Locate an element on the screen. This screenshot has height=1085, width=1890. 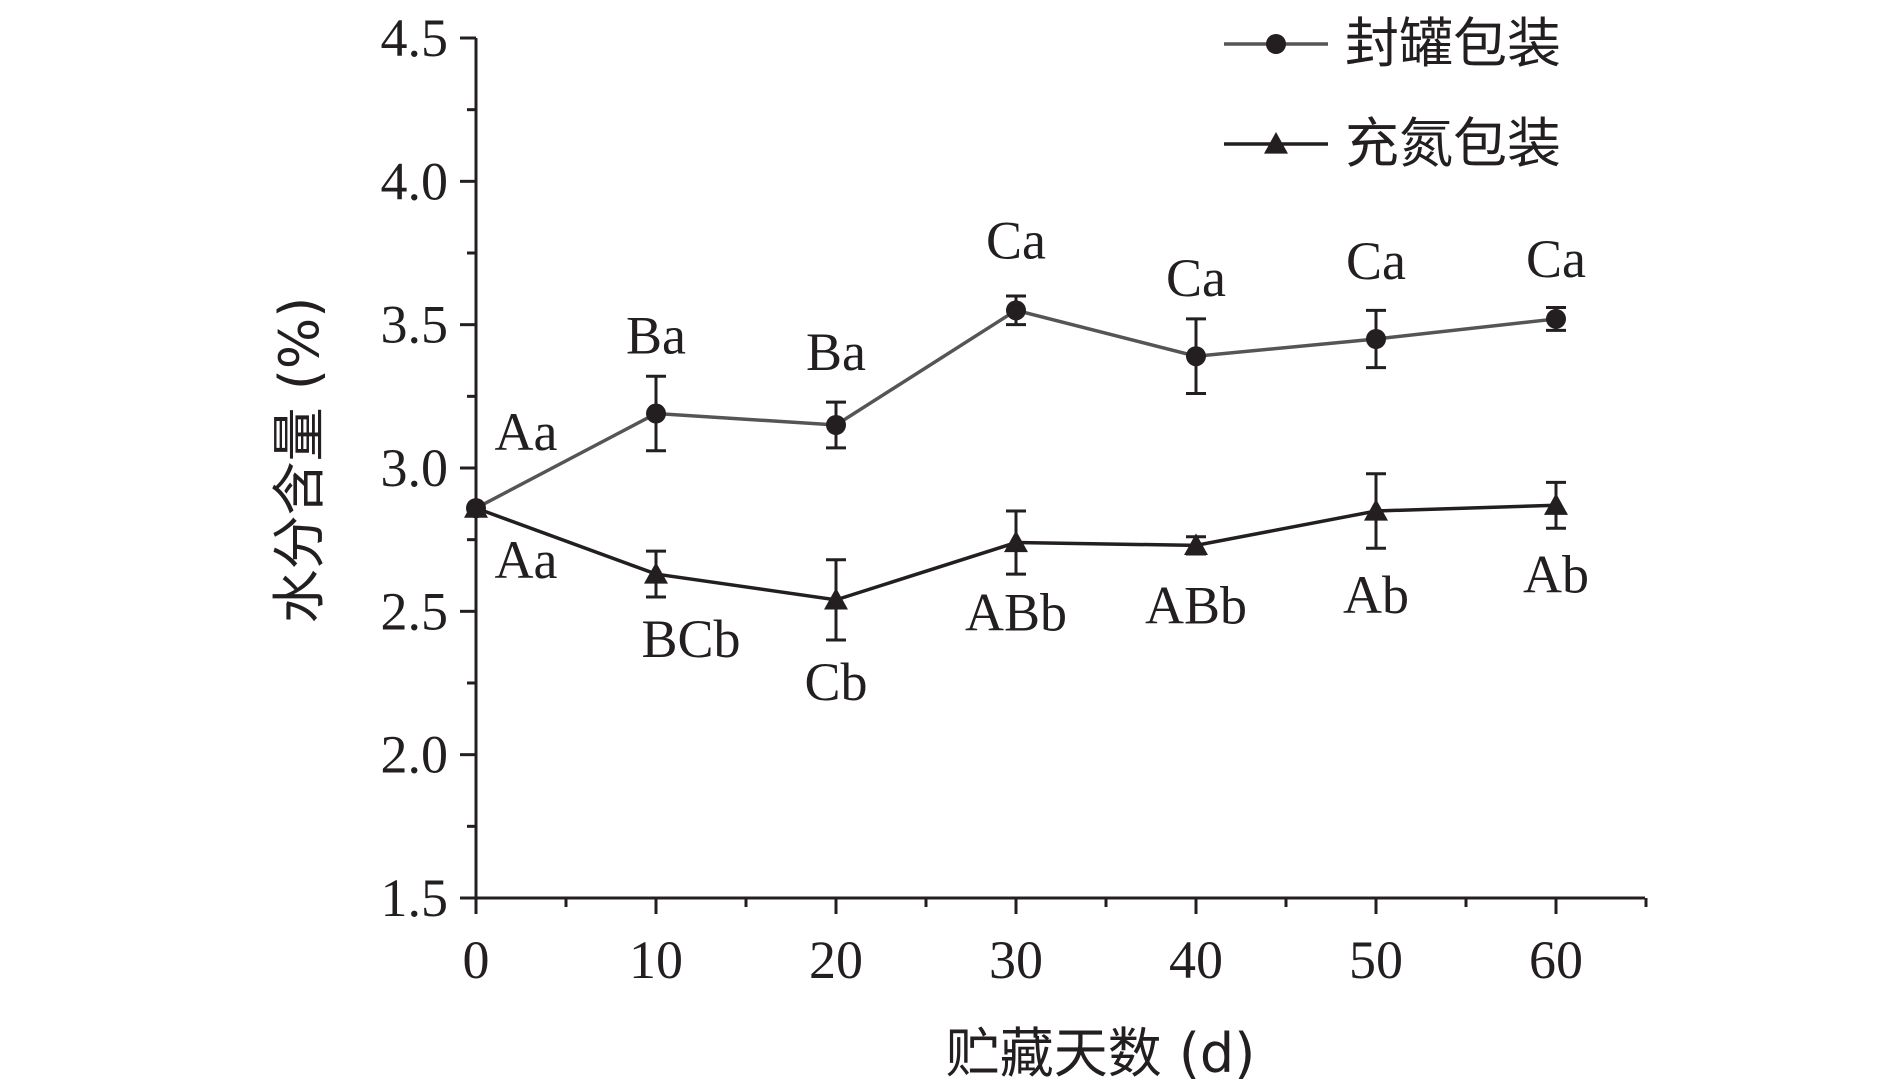
x-tick-label: 10 is located at coordinates (656, 960).